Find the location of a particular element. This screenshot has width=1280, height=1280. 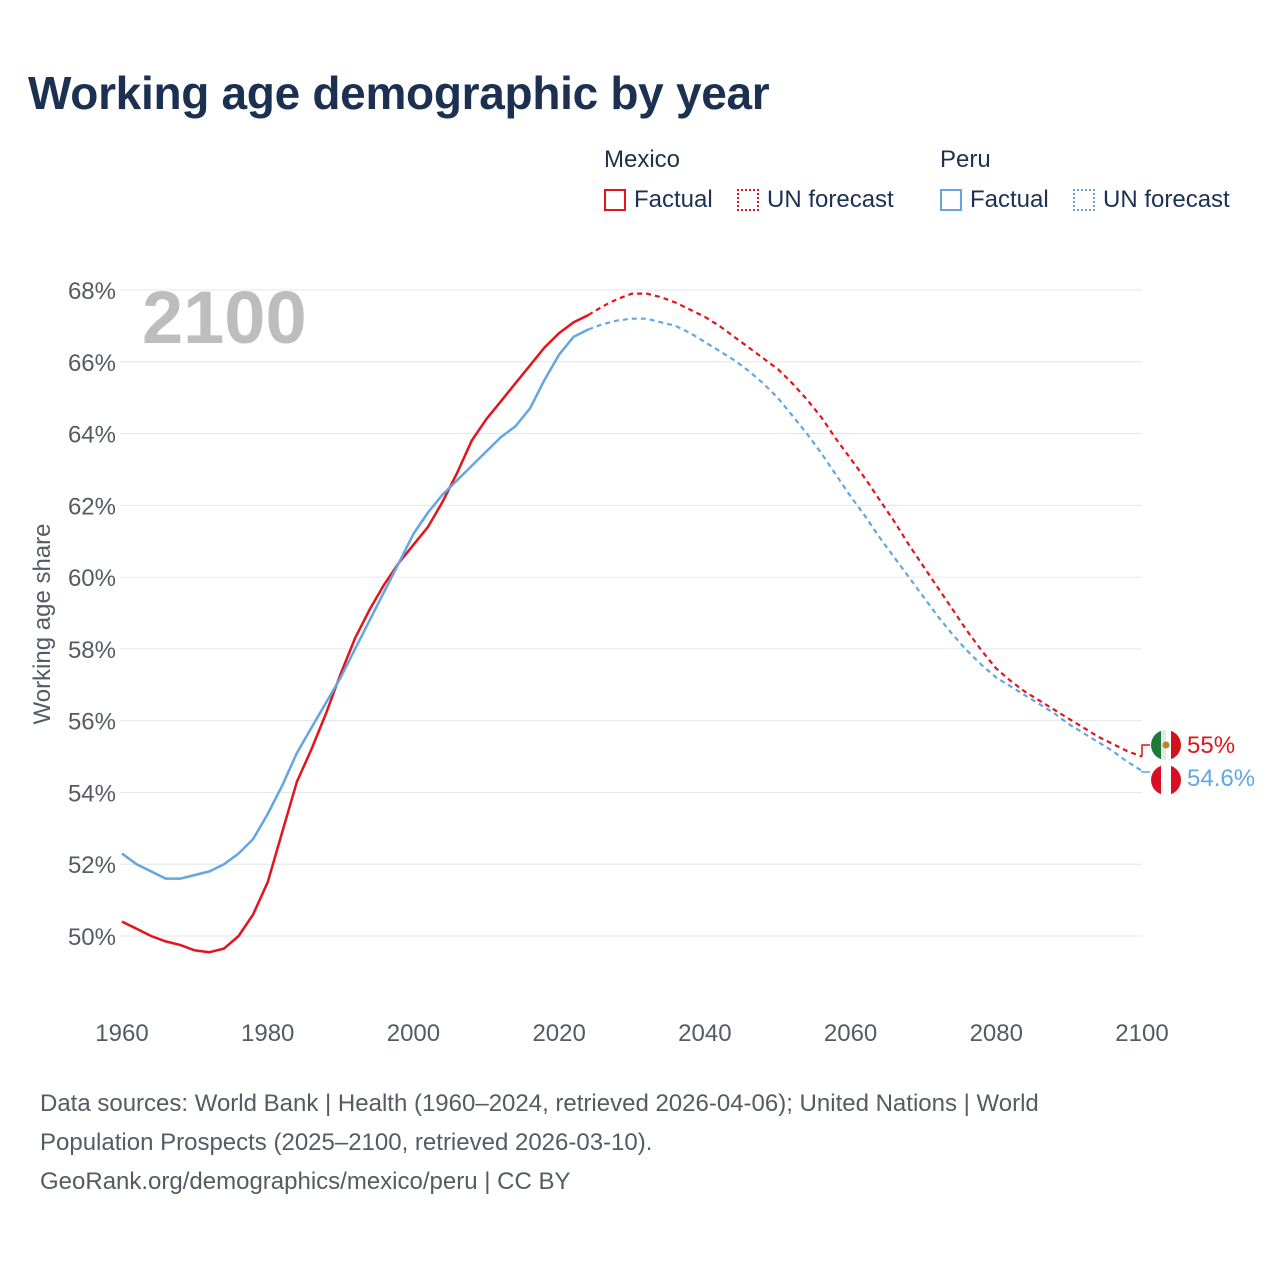

peru-end-label: 54.6% is located at coordinates (1221, 778).